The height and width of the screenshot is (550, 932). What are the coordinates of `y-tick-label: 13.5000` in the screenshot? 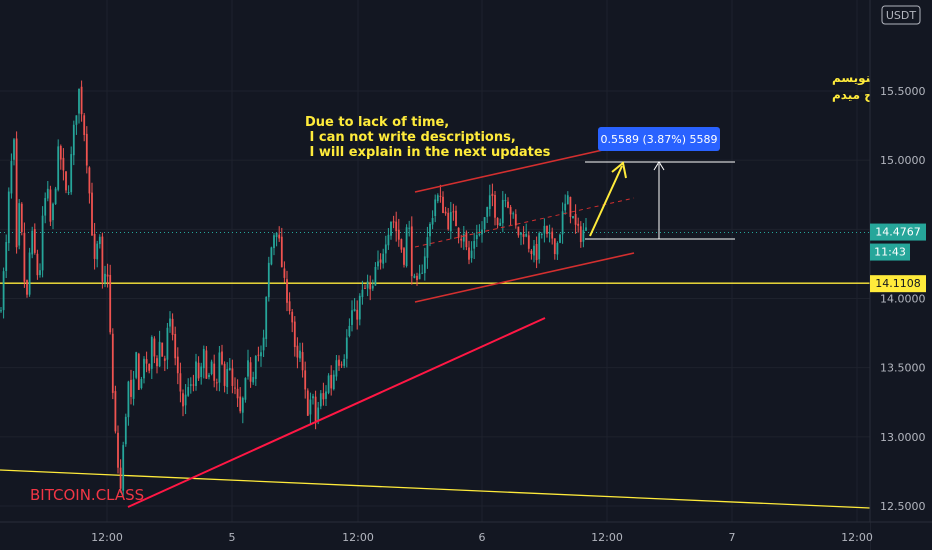 It's located at (903, 368).